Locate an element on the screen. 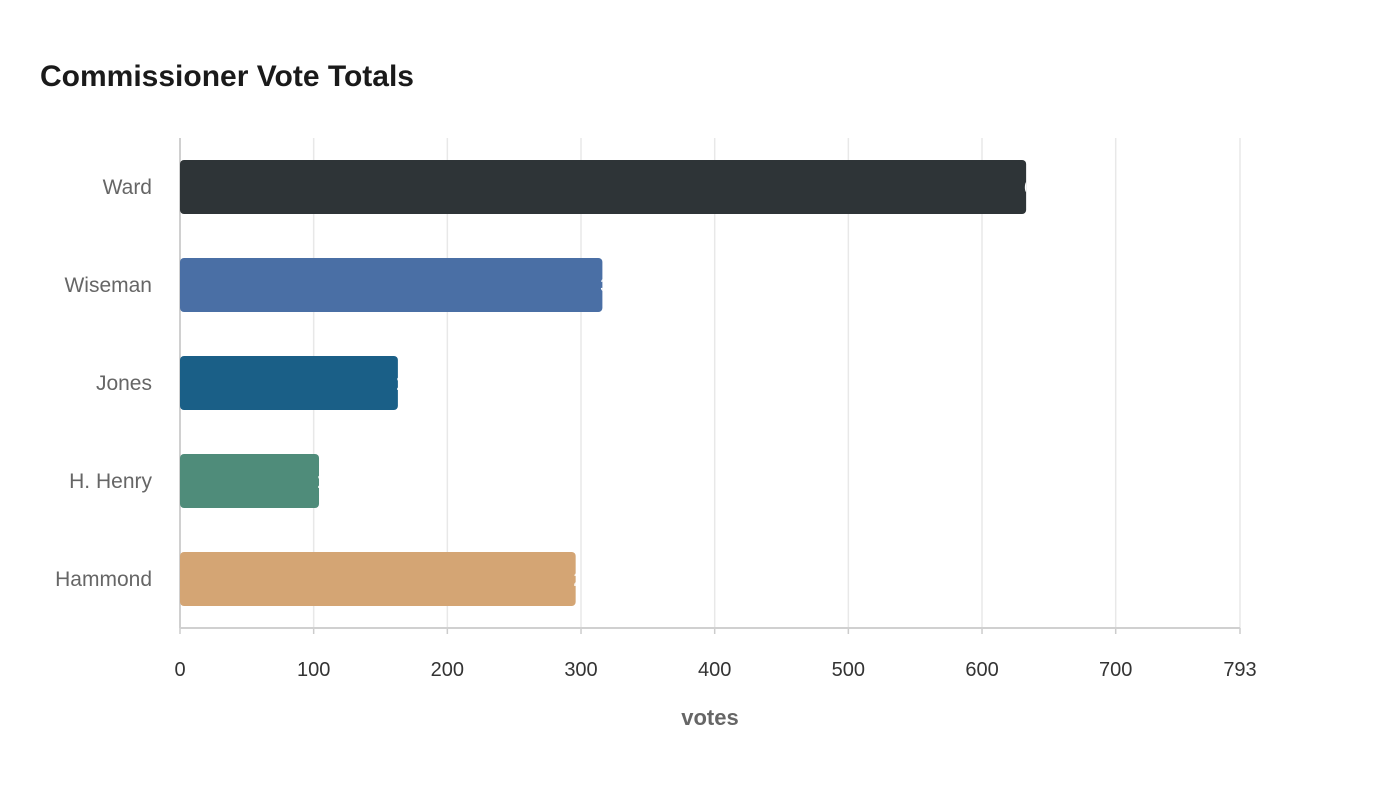 Image resolution: width=1400 pixels, height=800 pixels. x-tick-label: 0 is located at coordinates (179, 670).